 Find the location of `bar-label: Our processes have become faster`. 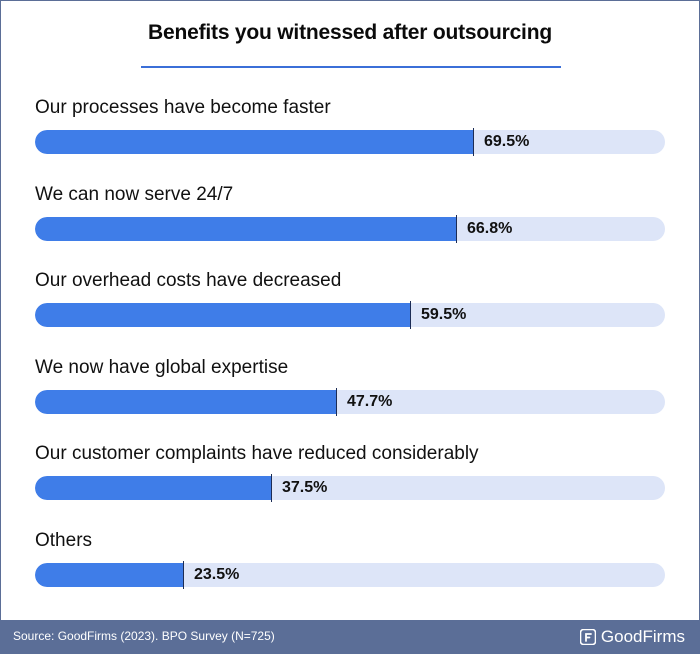

bar-label: Our processes have become faster is located at coordinates (183, 107).